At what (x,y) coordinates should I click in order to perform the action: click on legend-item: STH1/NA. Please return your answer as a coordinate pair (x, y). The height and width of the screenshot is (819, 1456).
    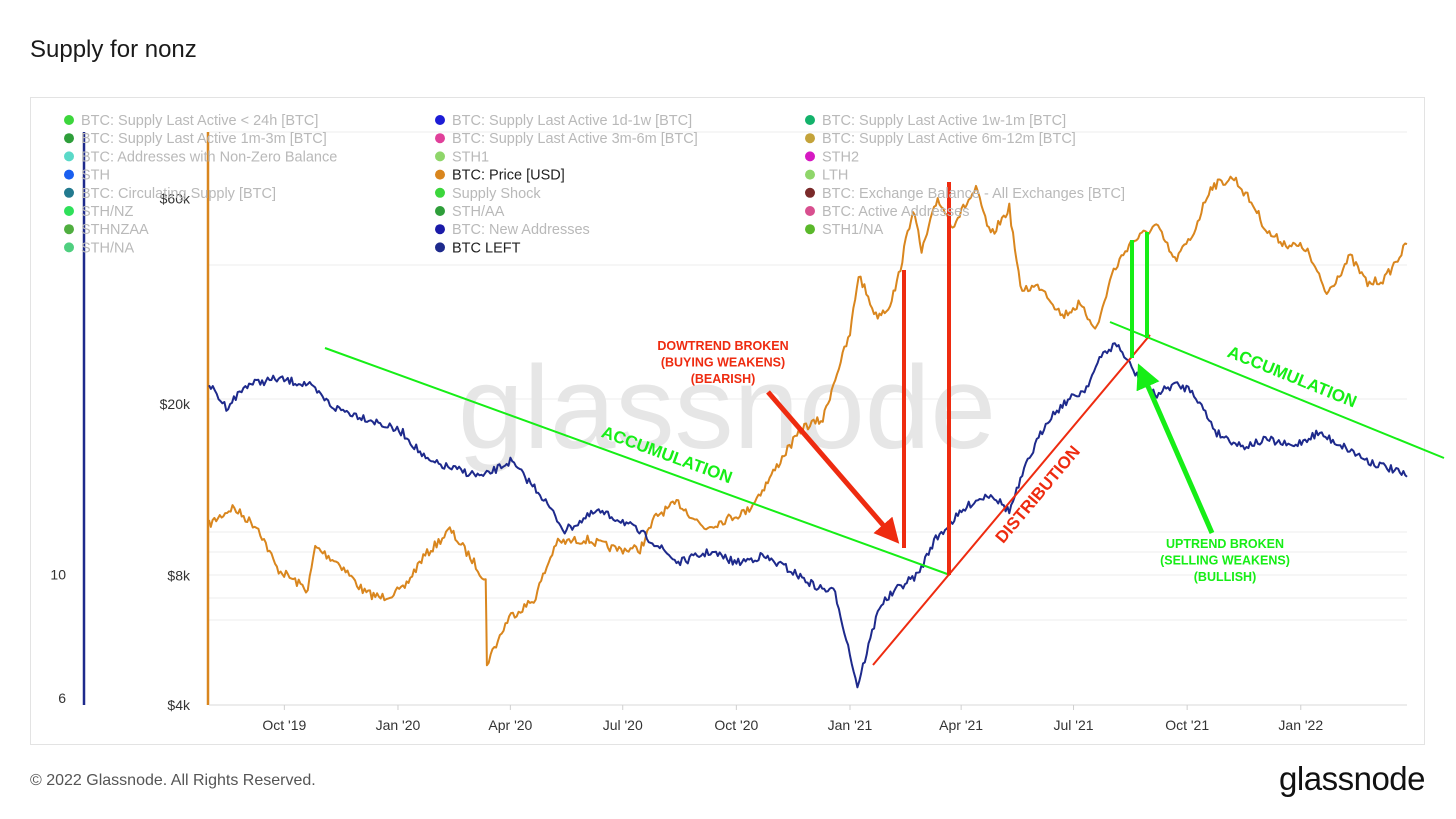
    Looking at the image, I should click on (844, 230).